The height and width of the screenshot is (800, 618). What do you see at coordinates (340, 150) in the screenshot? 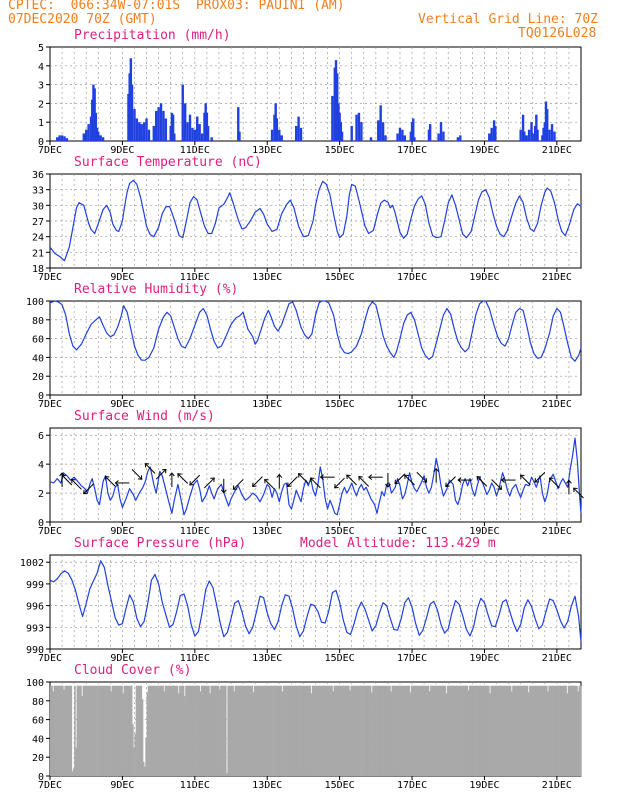
I see `precip-xtick-label: 15DEC` at bounding box center [340, 150].